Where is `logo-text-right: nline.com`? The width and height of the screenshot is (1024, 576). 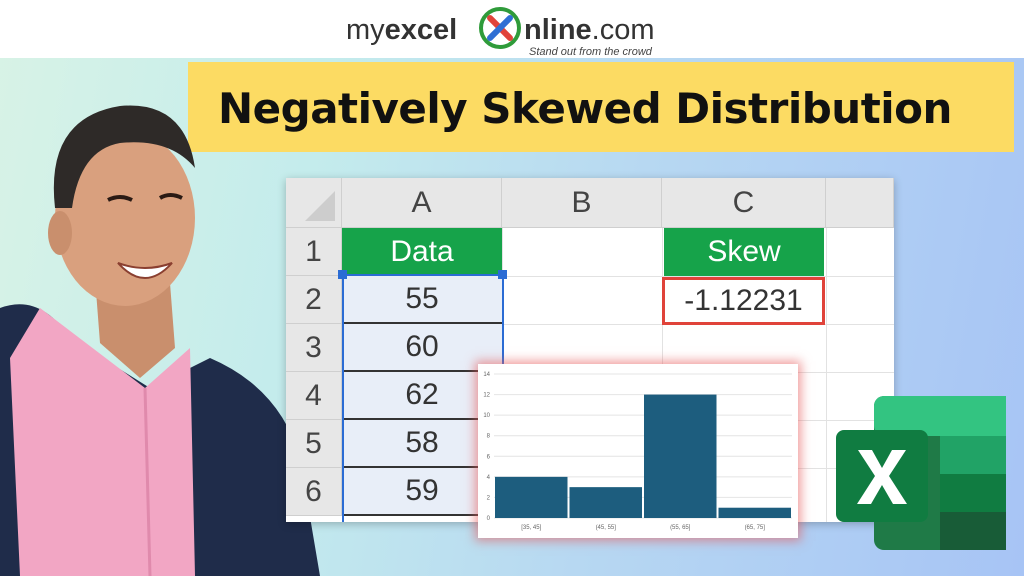 logo-text-right: nline.com is located at coordinates (589, 30).